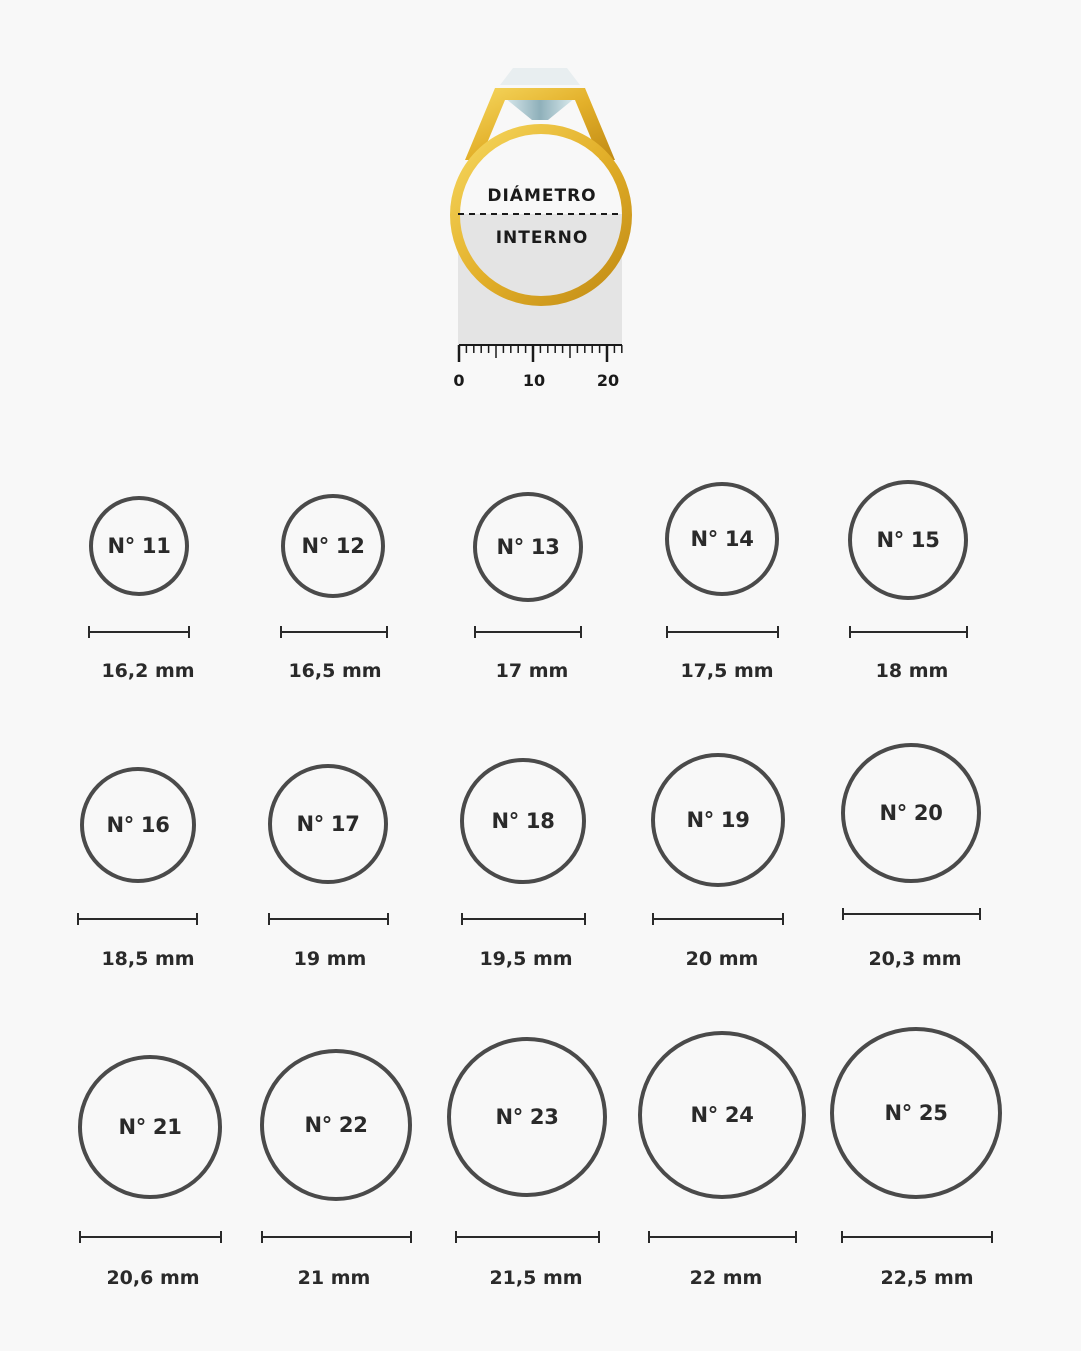 The width and height of the screenshot is (1081, 1351). I want to click on label-interno: INTERNO, so click(542, 238).